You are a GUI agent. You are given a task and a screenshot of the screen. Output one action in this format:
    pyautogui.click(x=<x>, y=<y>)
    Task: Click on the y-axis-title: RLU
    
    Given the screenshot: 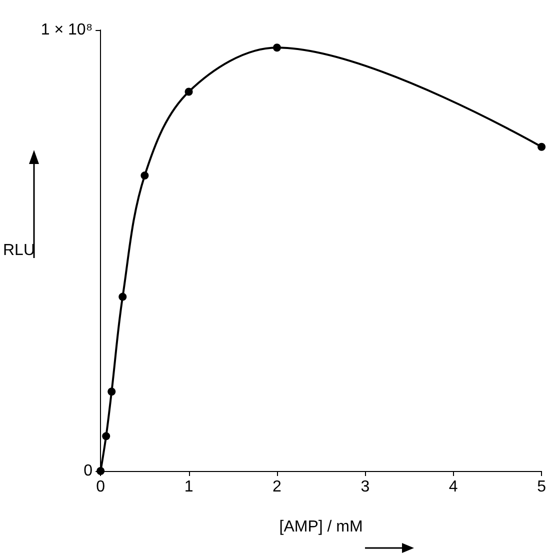 What is the action you would take?
    pyautogui.click(x=19, y=250)
    